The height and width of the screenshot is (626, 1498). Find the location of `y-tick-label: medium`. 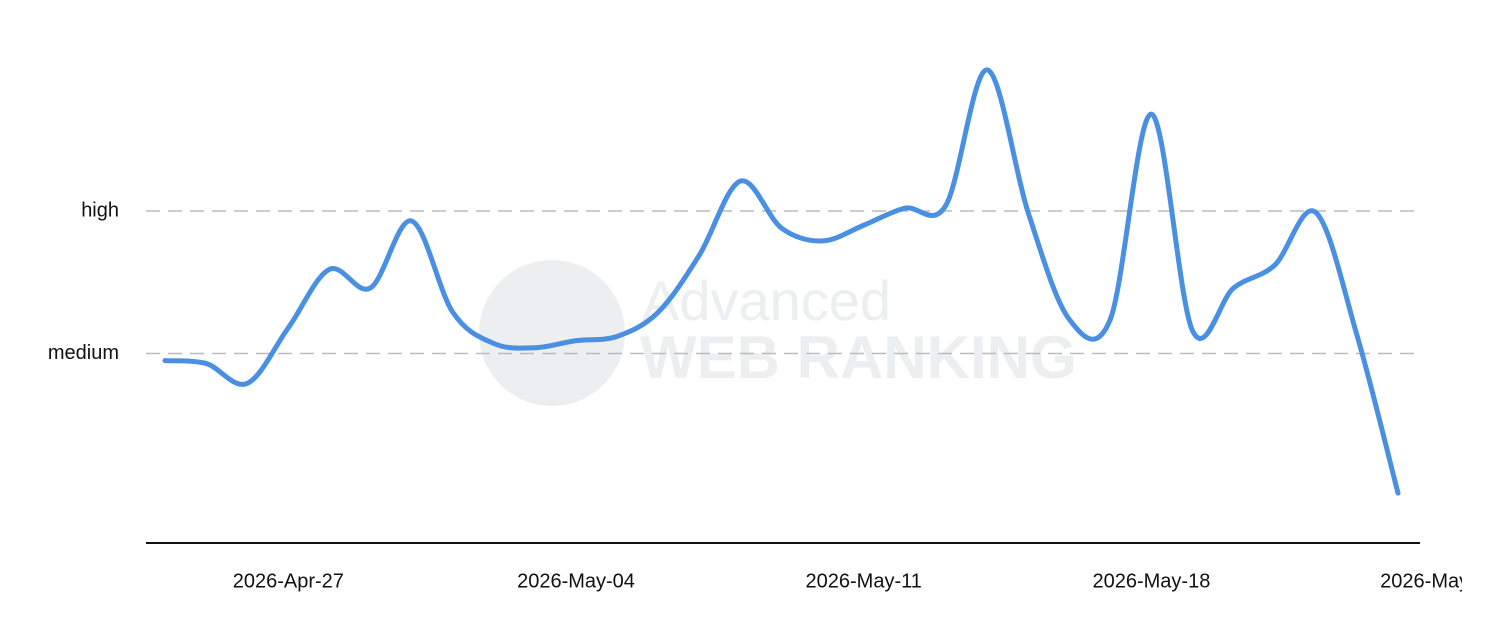

y-tick-label: medium is located at coordinates (83, 353).